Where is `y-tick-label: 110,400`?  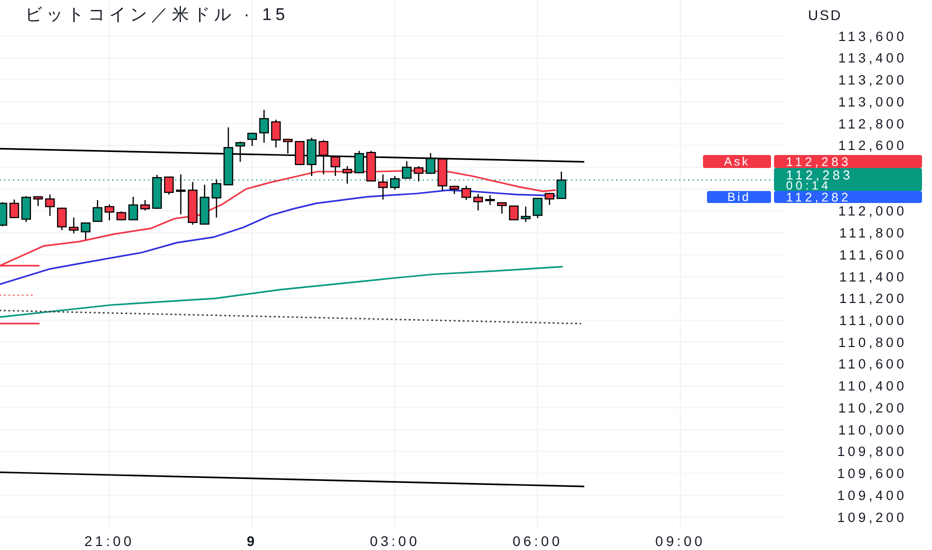 y-tick-label: 110,400 is located at coordinates (872, 386).